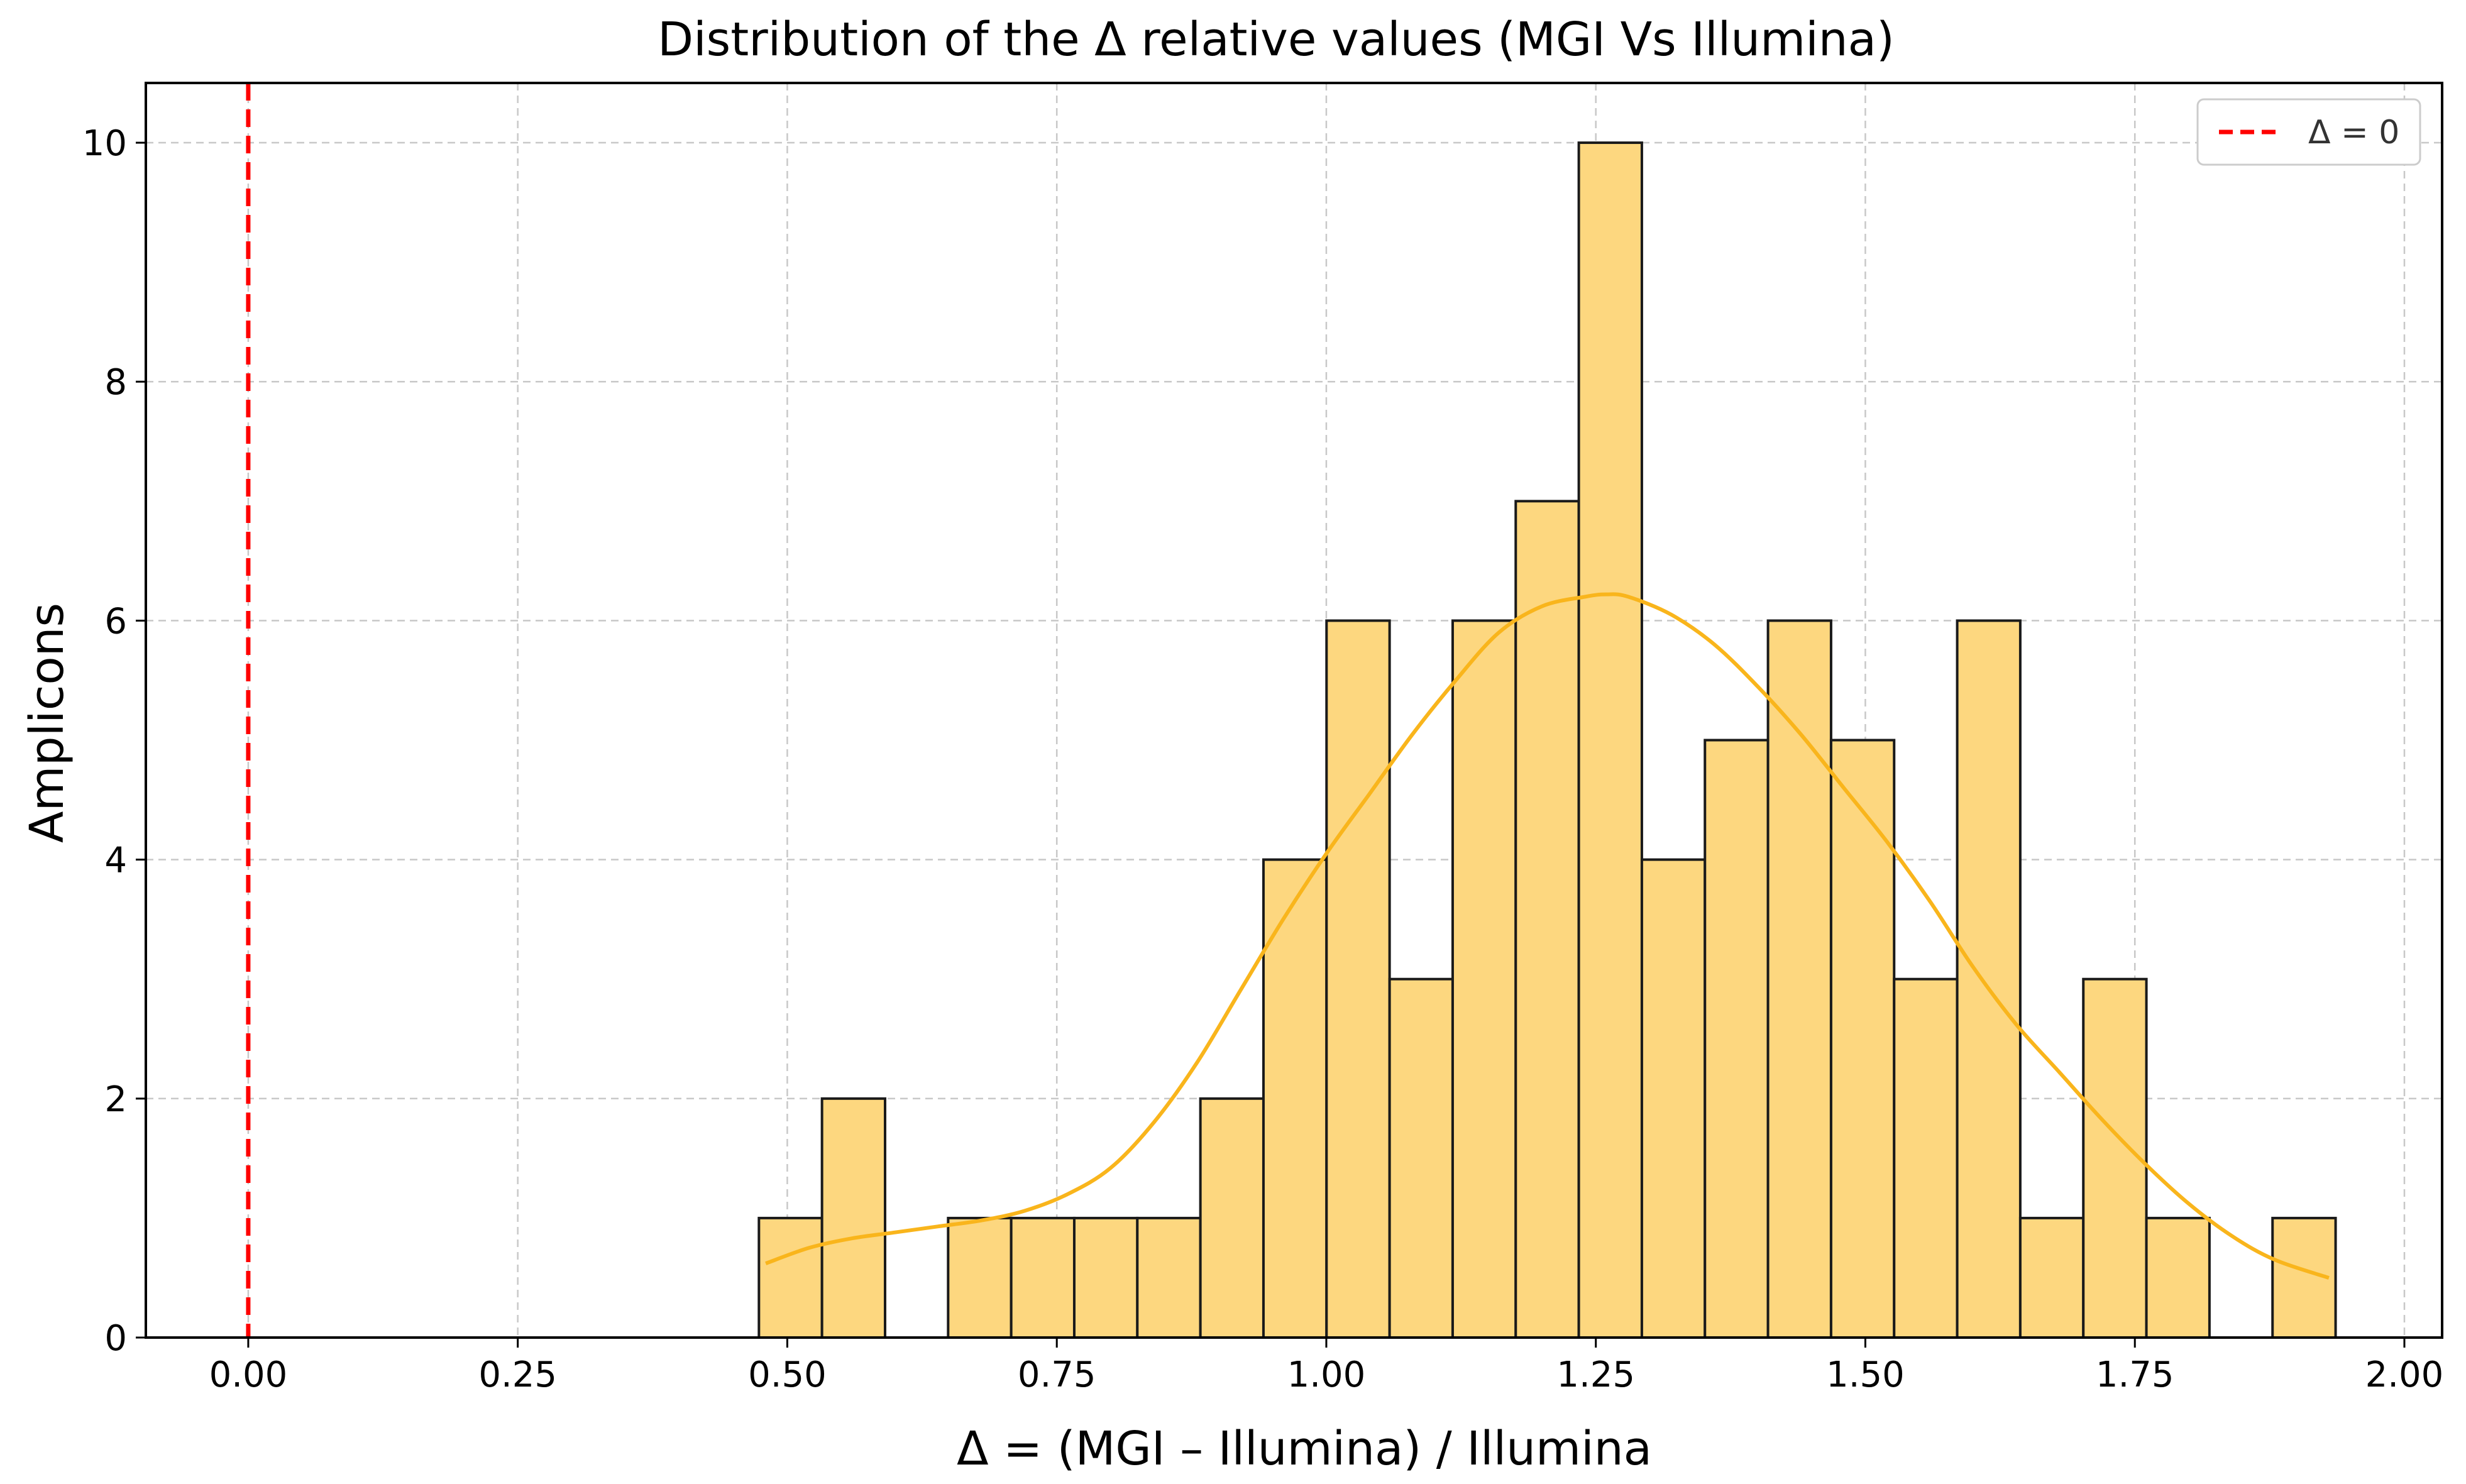 This screenshot has height=1484, width=2466. I want to click on y-tick-label: 8, so click(115, 383).